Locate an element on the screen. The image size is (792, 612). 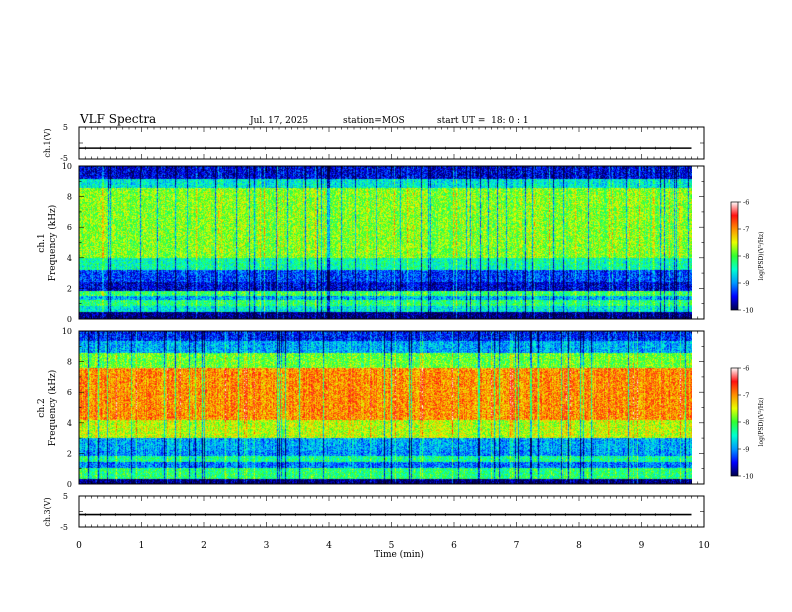
x-tick-label: 3 is located at coordinates (267, 546).